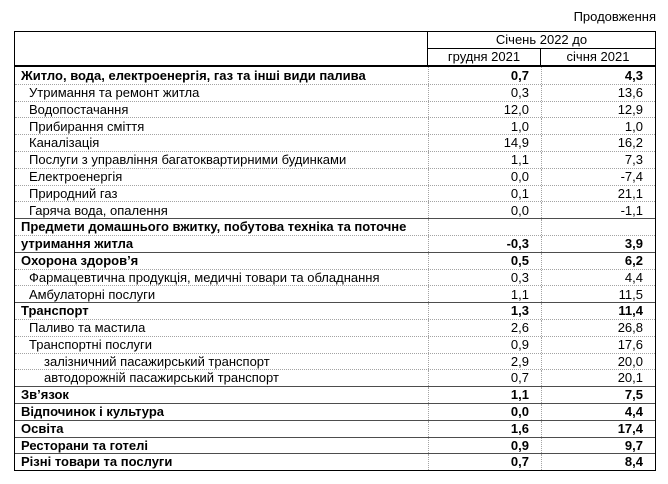  What do you see at coordinates (80, 260) in the screenshot?
I see `row-label-cell: Охорона здоров’я` at bounding box center [80, 260].